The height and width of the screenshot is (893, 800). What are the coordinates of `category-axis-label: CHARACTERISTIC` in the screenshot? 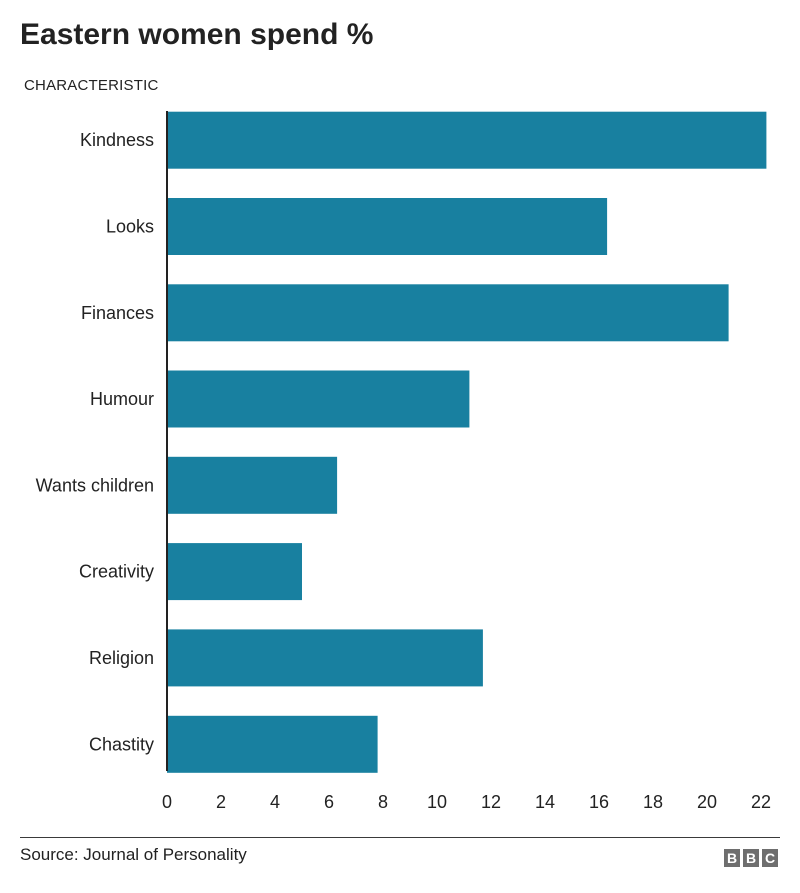 It's located at (91, 85).